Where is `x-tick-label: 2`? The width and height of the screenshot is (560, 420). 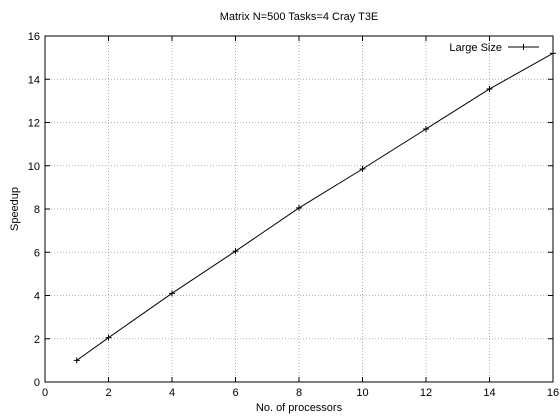 x-tick-label: 2 is located at coordinates (108, 393).